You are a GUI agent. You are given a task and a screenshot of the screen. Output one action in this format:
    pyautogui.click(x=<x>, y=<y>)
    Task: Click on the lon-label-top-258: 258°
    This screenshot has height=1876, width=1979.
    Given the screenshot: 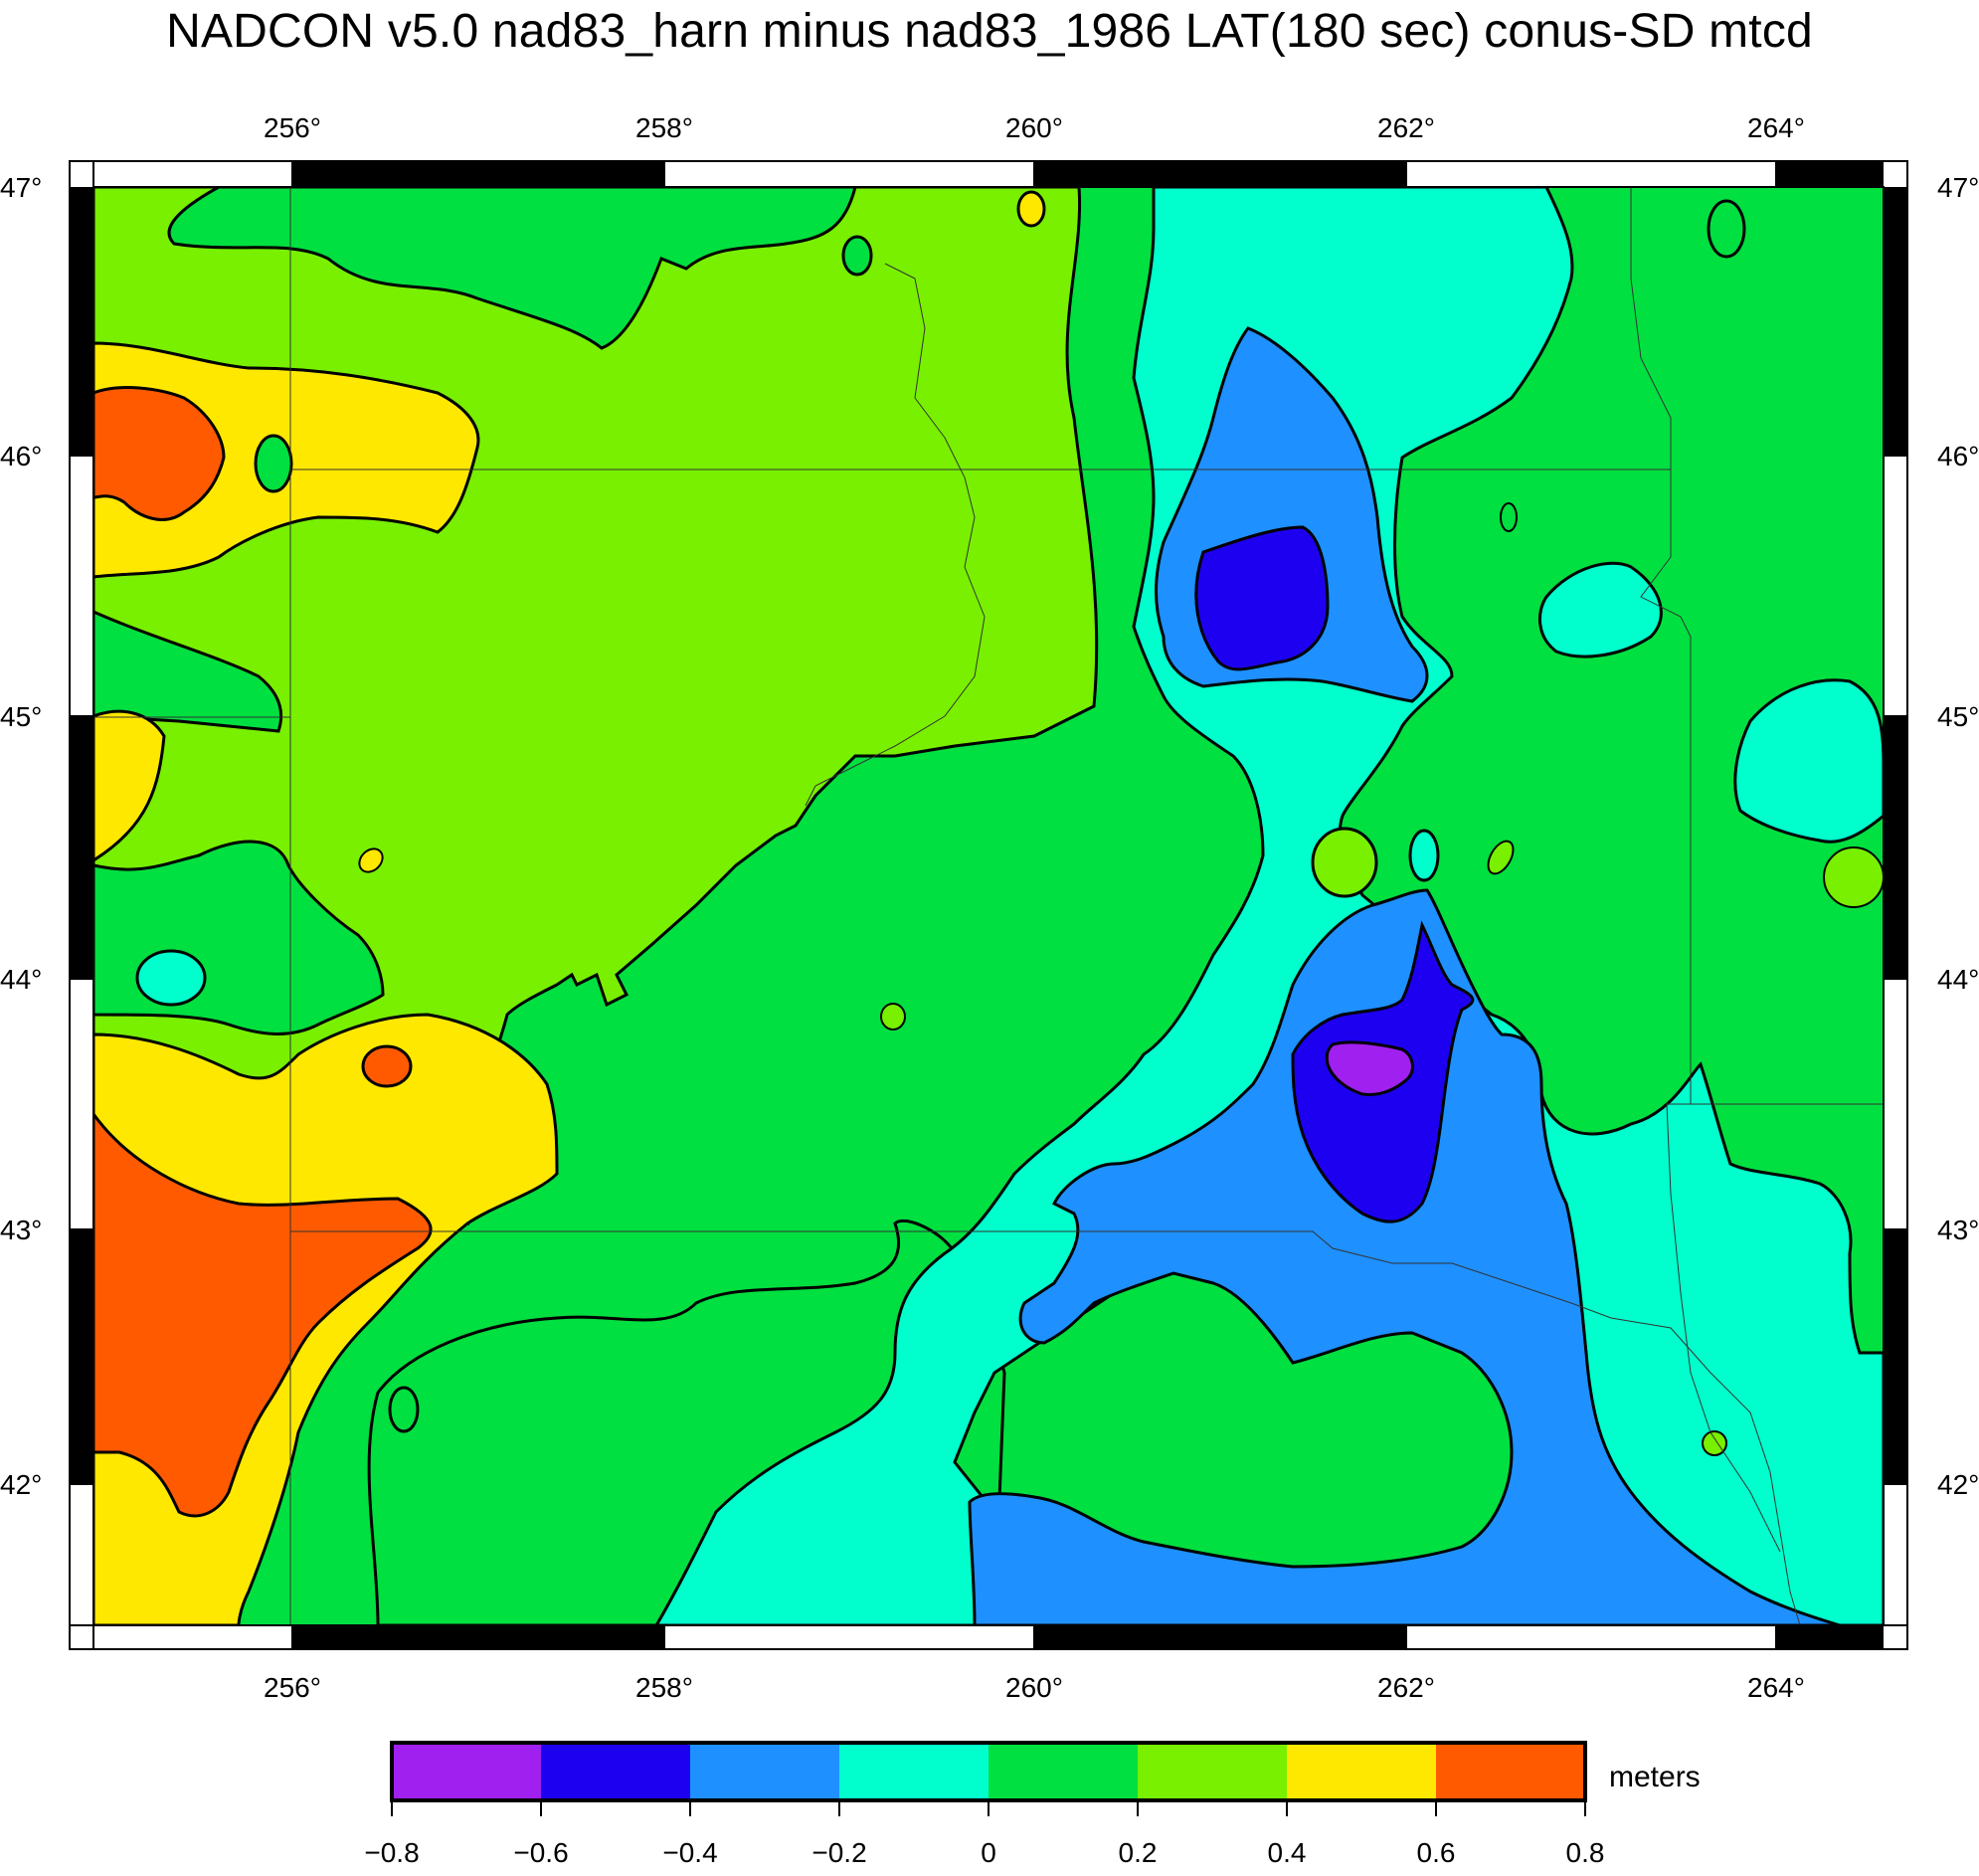 What is the action you would take?
    pyautogui.click(x=664, y=127)
    